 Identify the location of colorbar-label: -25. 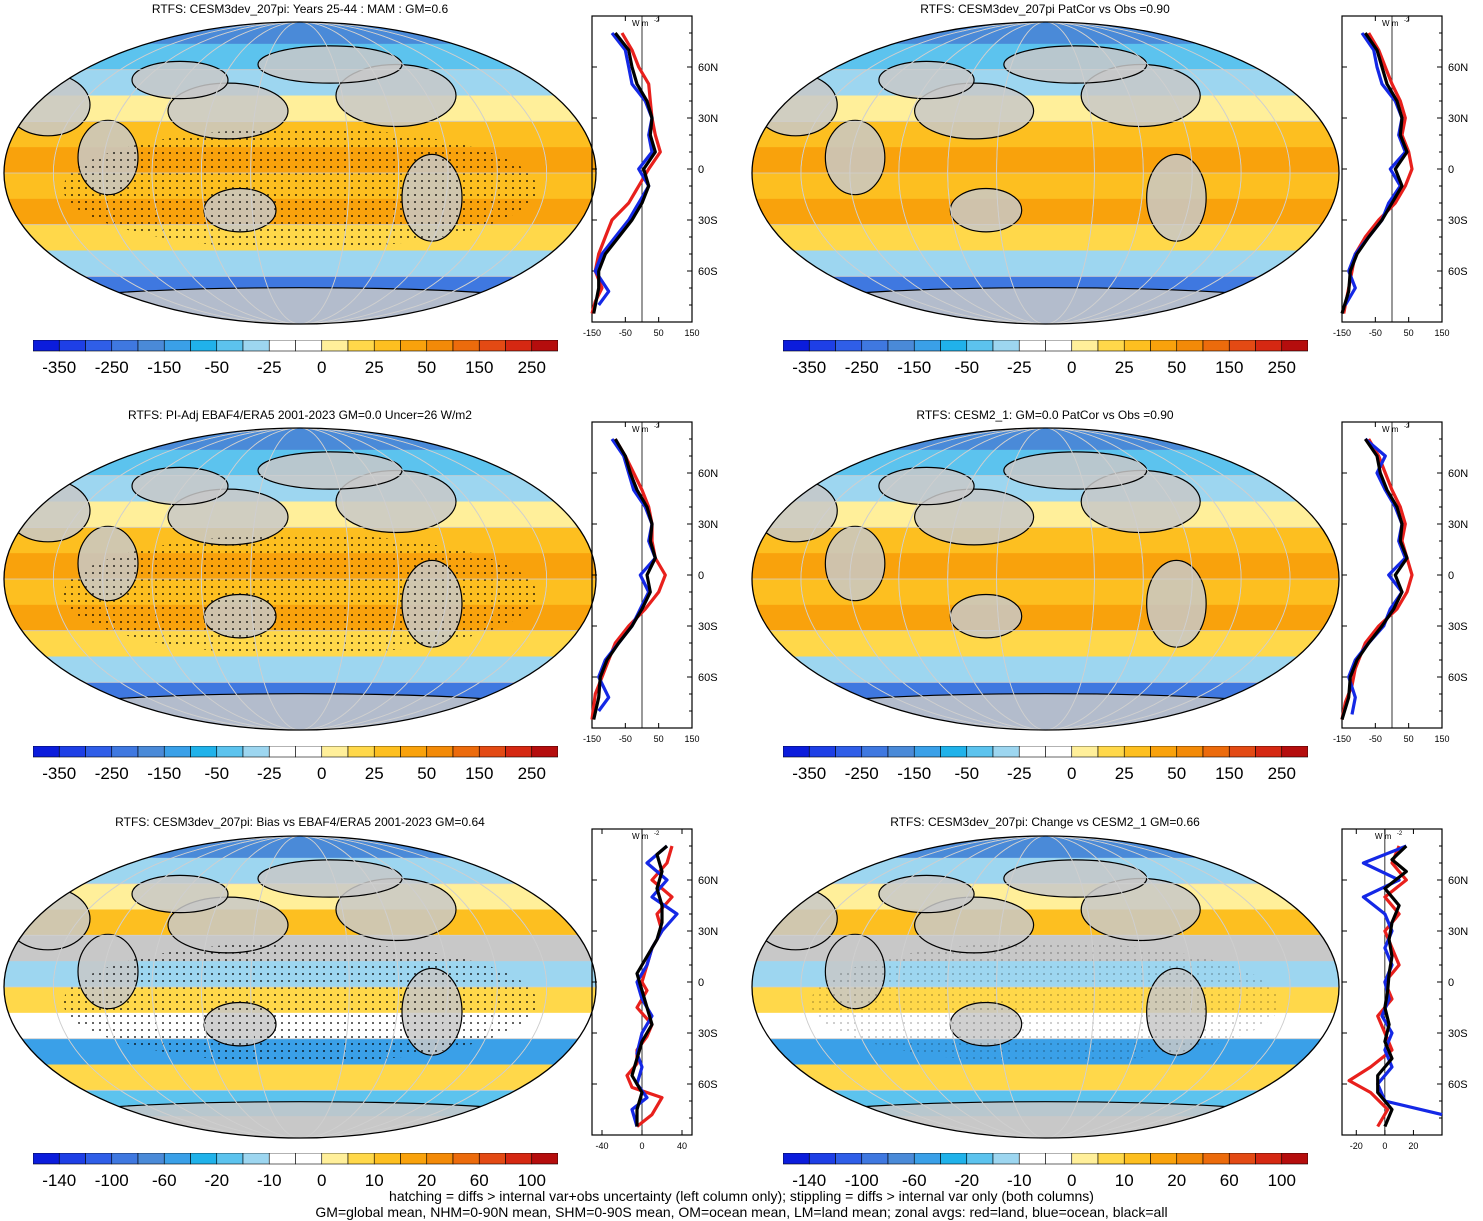
(269, 367).